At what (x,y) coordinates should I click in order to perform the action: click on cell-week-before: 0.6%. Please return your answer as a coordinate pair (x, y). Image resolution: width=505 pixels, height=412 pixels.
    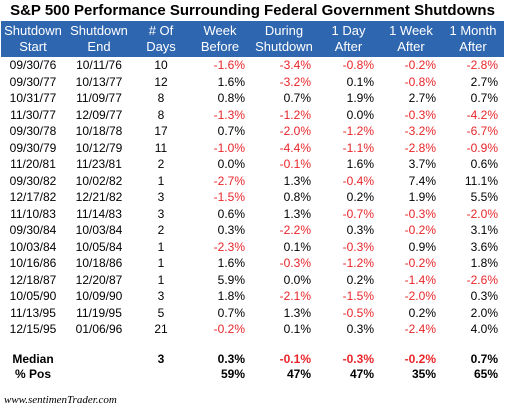
    Looking at the image, I should click on (231, 213).